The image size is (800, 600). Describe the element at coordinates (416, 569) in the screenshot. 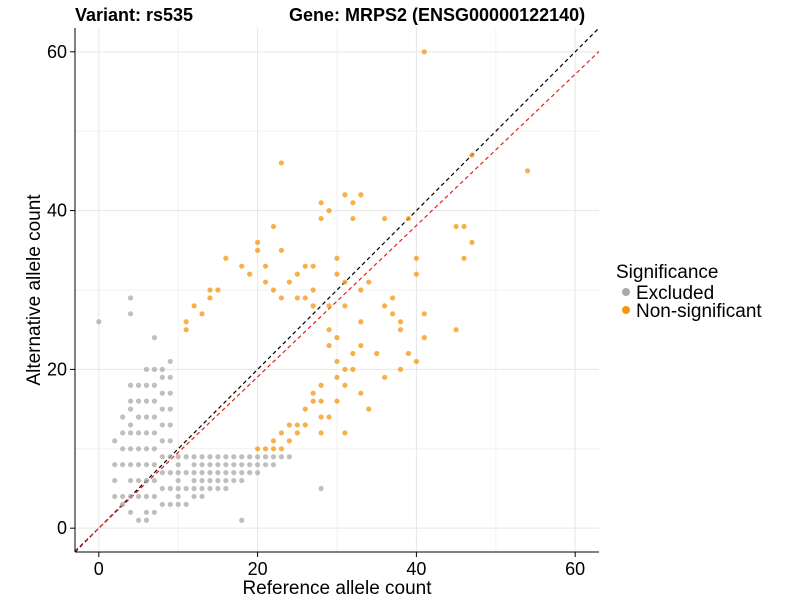

I see `x-tick-label-40: 40` at that location.